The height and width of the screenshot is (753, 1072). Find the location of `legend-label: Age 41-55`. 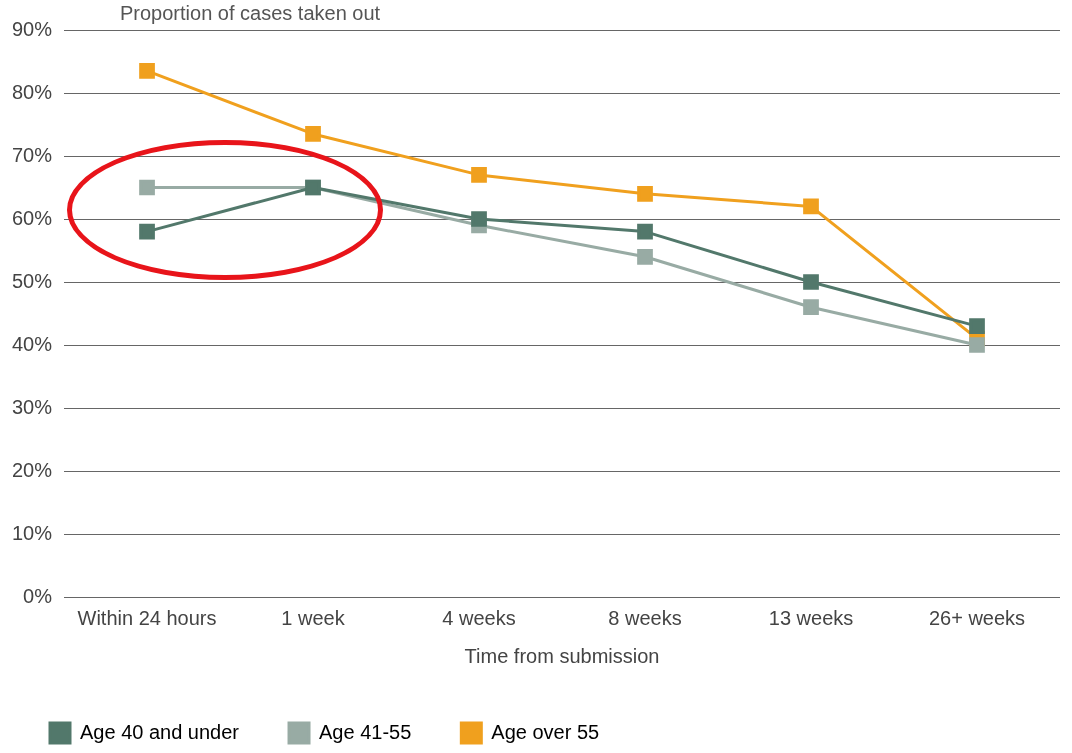

legend-label: Age 41-55 is located at coordinates (365, 731).